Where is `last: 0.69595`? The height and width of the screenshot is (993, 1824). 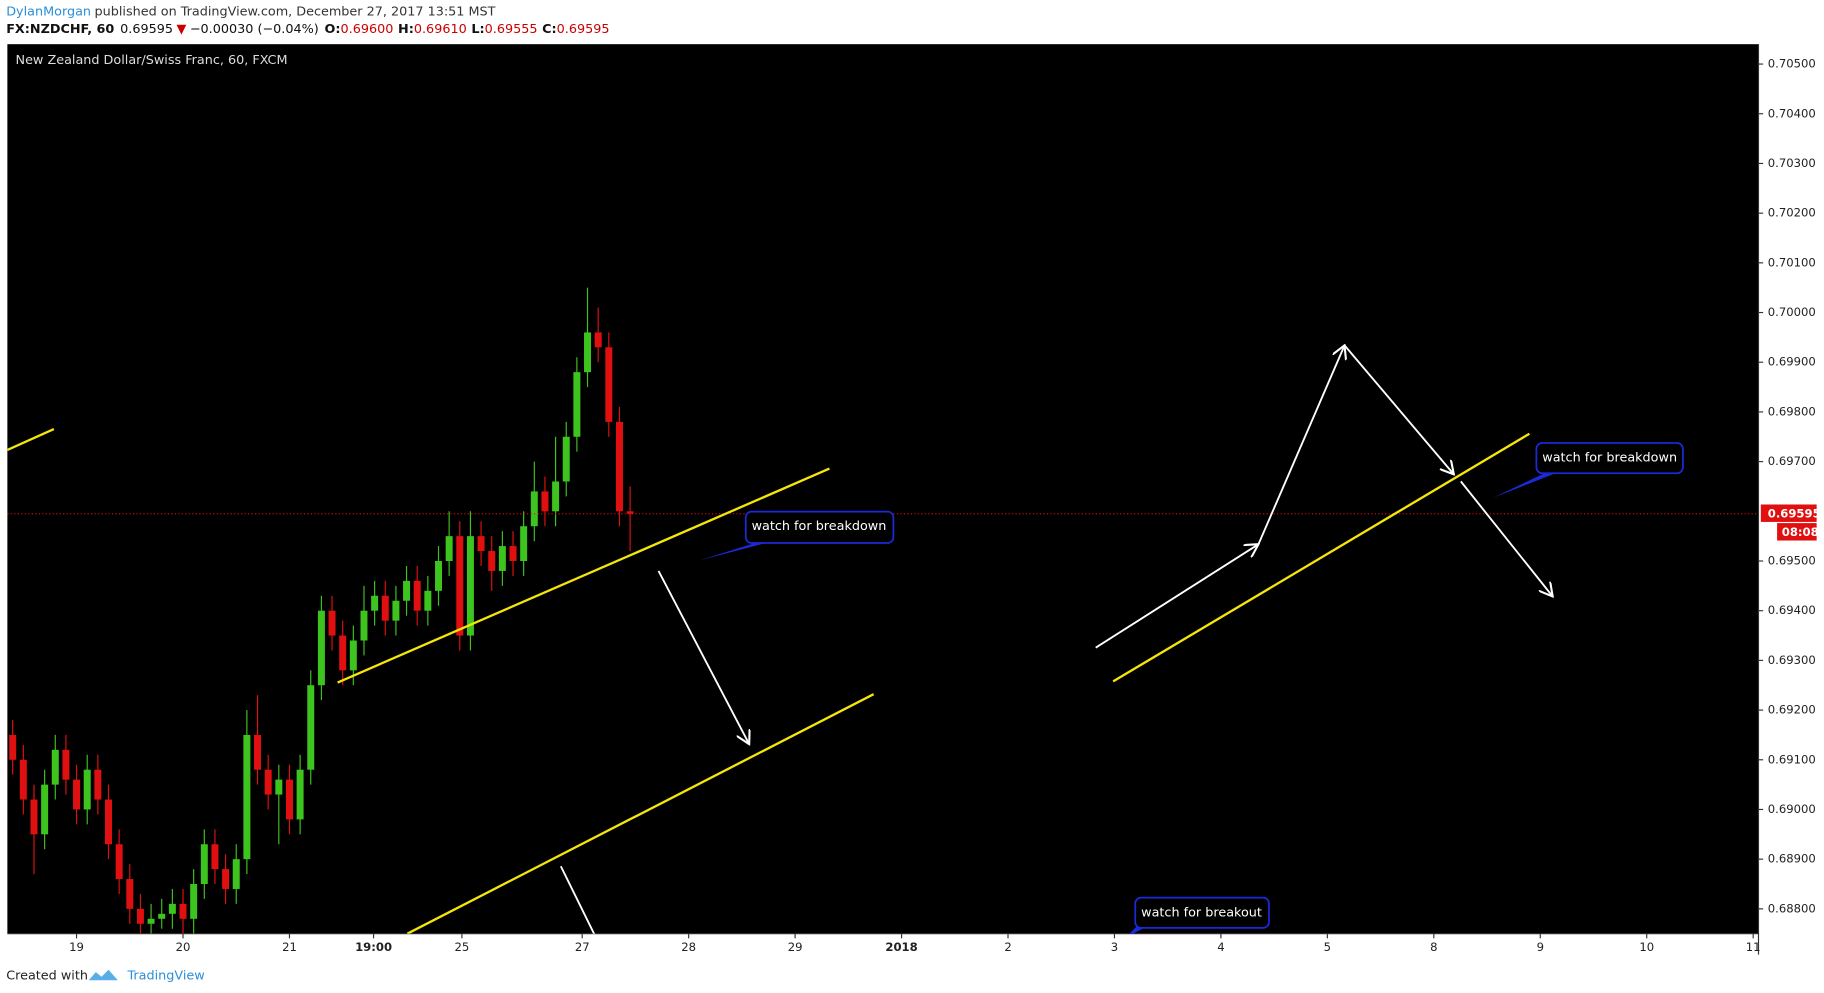 last: 0.69595 is located at coordinates (146, 29).